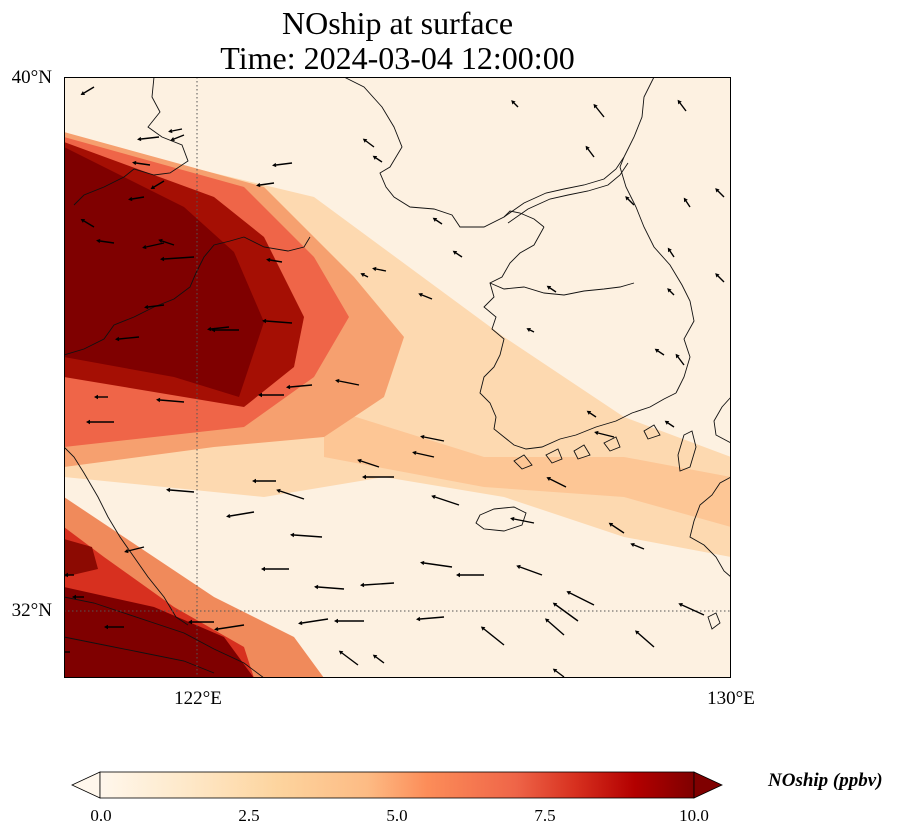 The image size is (904, 836). I want to click on lon-label-122e: 122°E, so click(198, 698).